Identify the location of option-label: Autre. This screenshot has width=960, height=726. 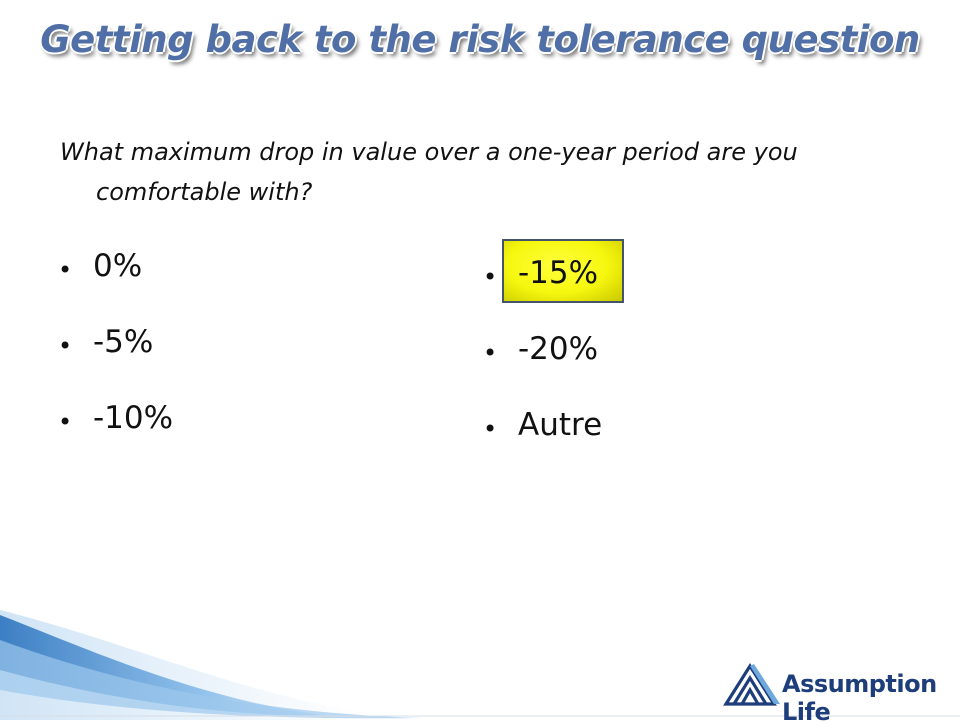
(560, 425).